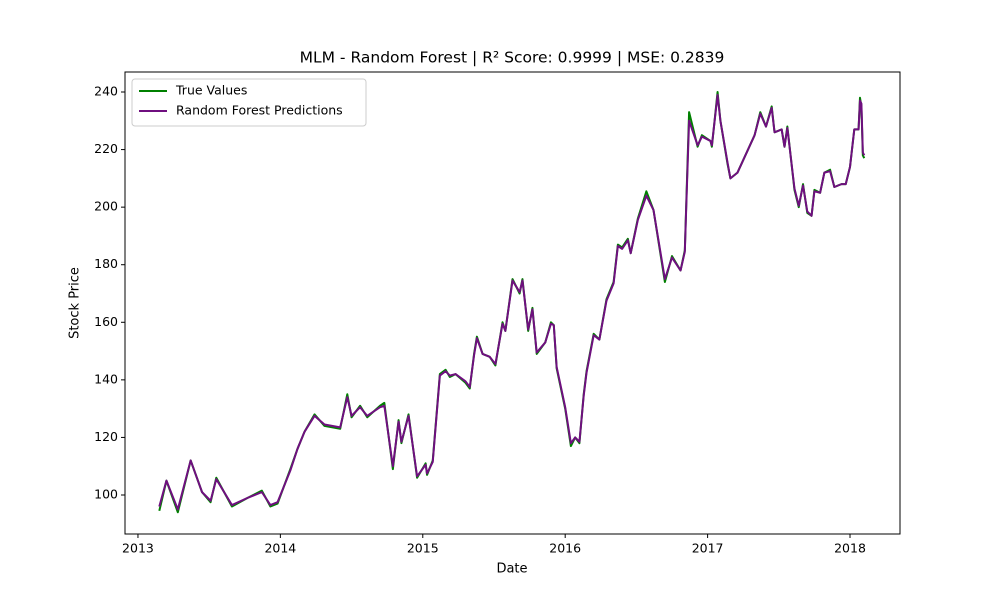 The image size is (1000, 600). What do you see at coordinates (106, 148) in the screenshot?
I see `y-tick-label: 220` at bounding box center [106, 148].